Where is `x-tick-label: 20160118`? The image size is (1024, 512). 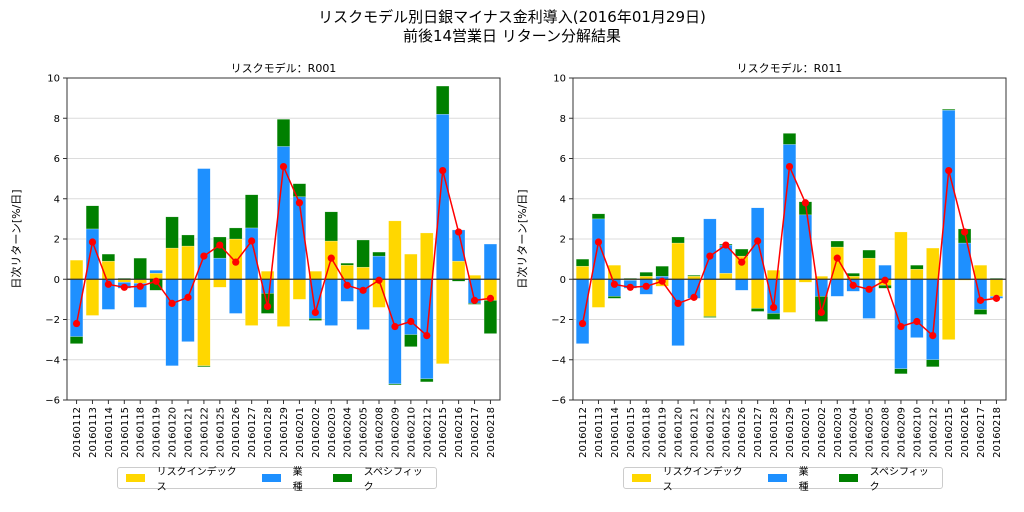
x-tick-label: 20160118 is located at coordinates (647, 432).